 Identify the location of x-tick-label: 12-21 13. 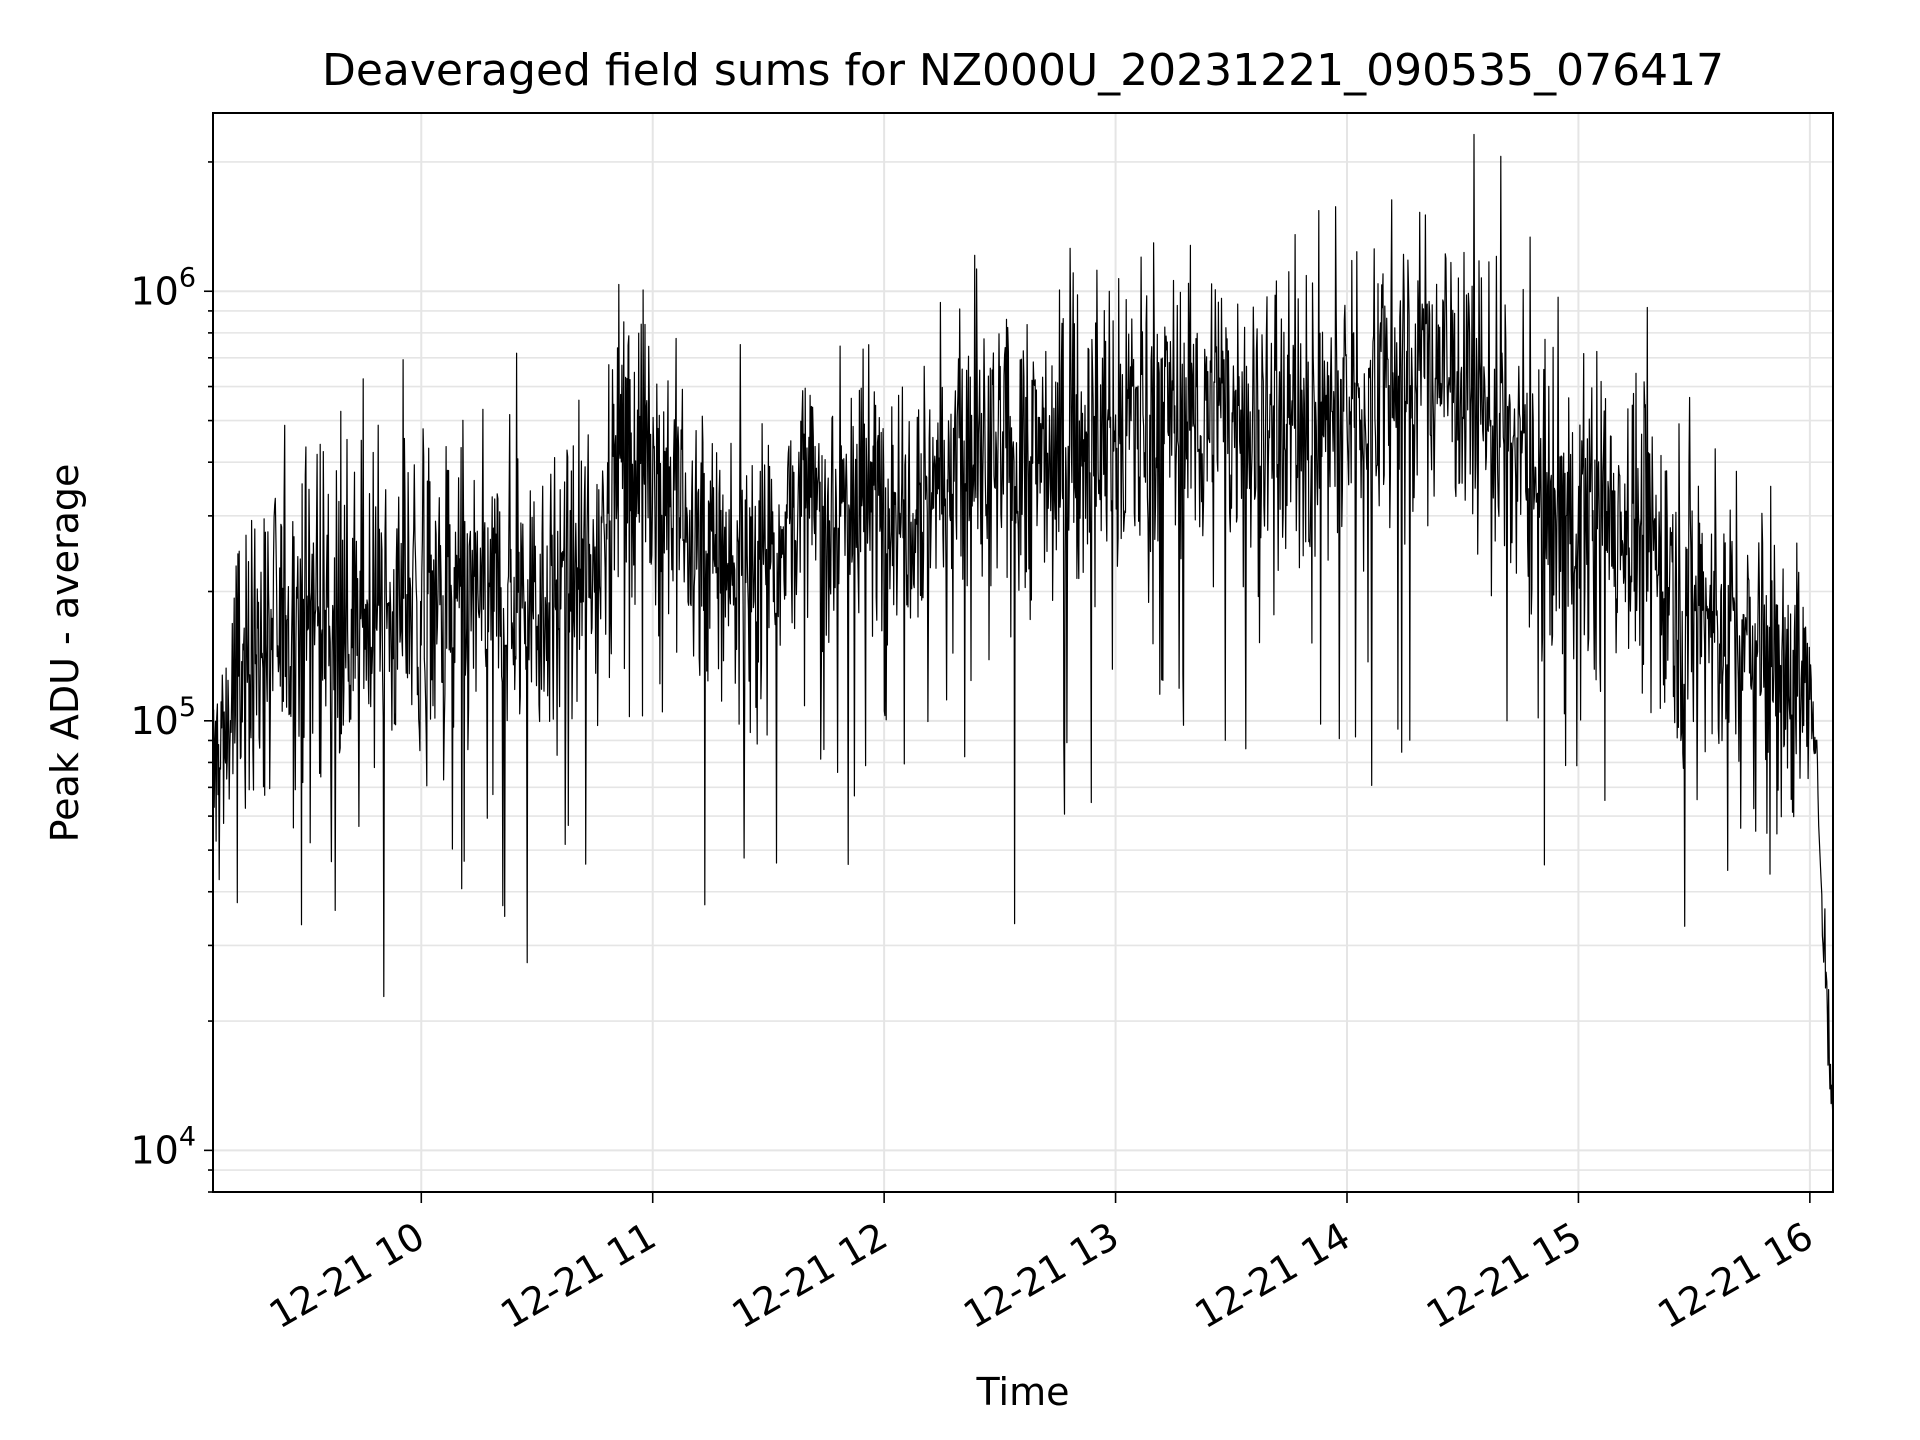
(1041, 1276).